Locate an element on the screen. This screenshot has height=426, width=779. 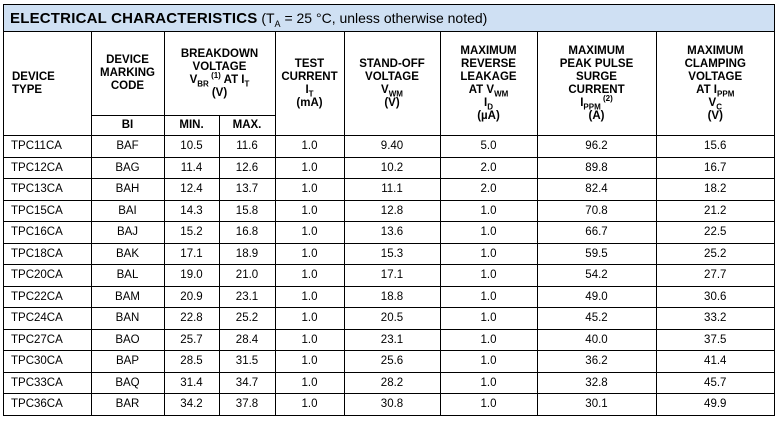
cell-standoff-voltage: 25.6 is located at coordinates (392, 361).